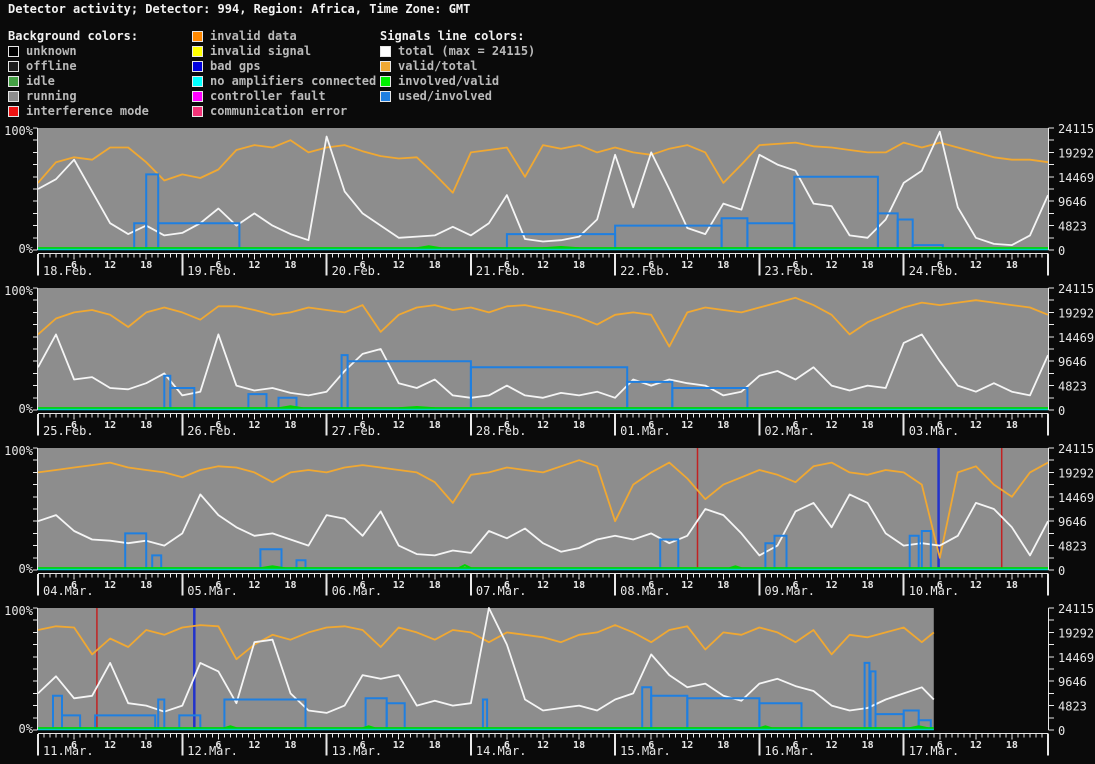 This screenshot has height=764, width=1095. Describe the element at coordinates (934, 591) in the screenshot. I see `date-label: 10.Mar.` at that location.